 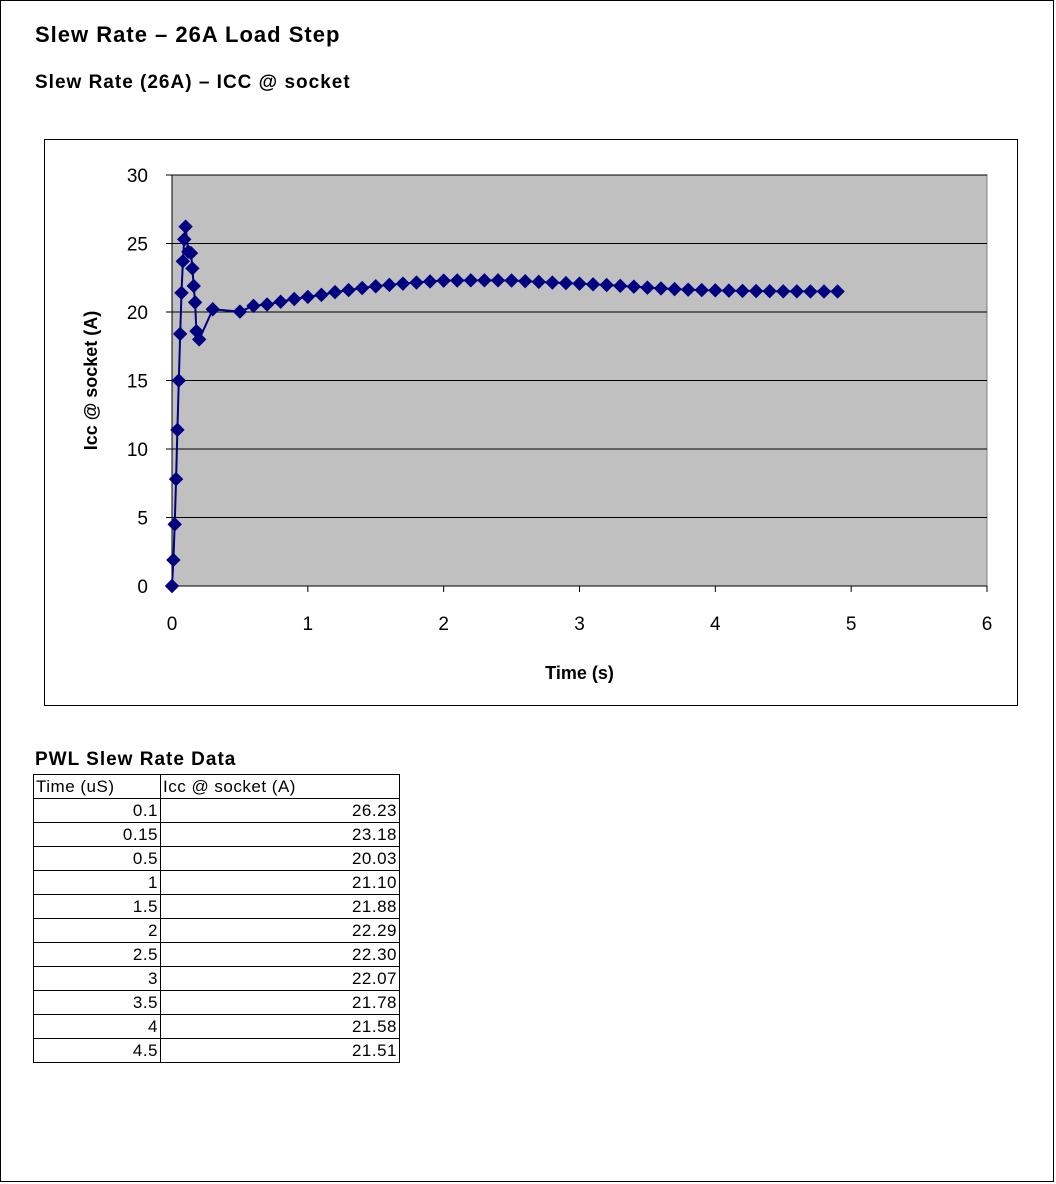 I want to click on cell-icc: 21.78, so click(x=280, y=1002).